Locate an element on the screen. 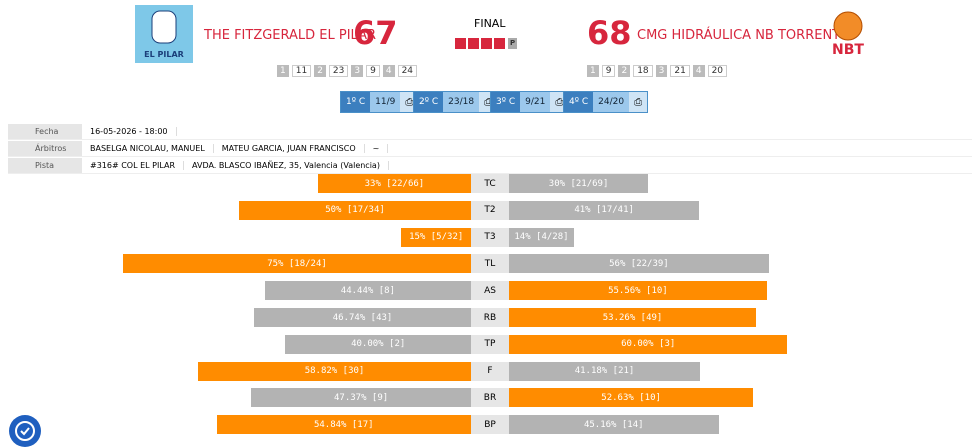 The image size is (980, 448). away-bar: 55.56% [10] is located at coordinates (638, 291).